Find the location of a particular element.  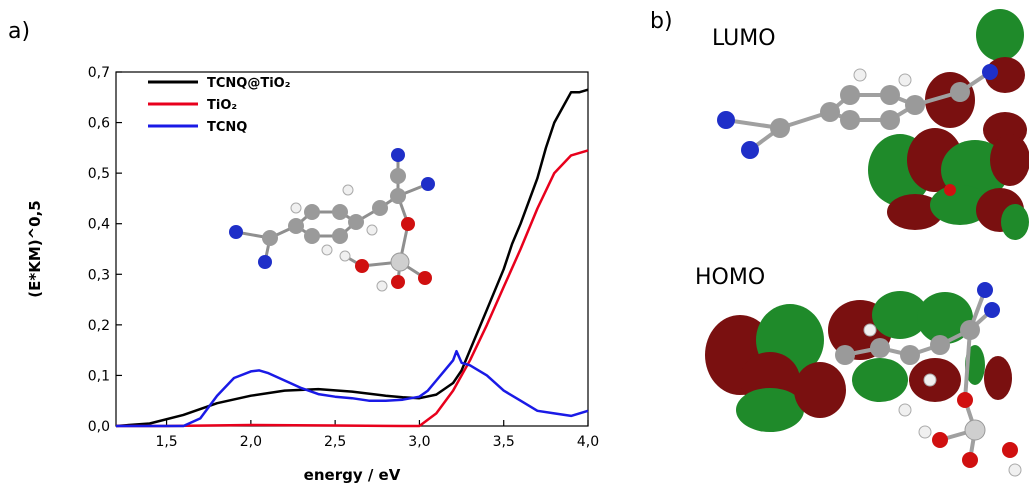

y-tick-label: 0,0 is located at coordinates (99, 427).